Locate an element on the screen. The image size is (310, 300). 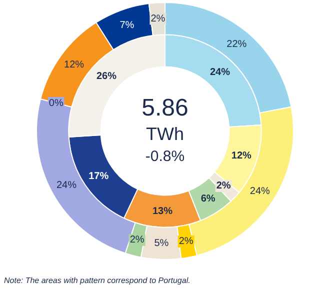
data-label: 26% is located at coordinates (106, 76).